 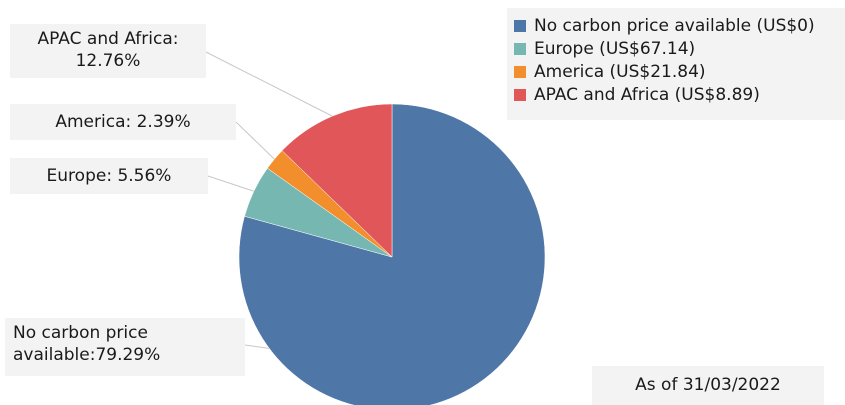 I want to click on as-of-date: As of 31/03/2022, so click(x=708, y=385).